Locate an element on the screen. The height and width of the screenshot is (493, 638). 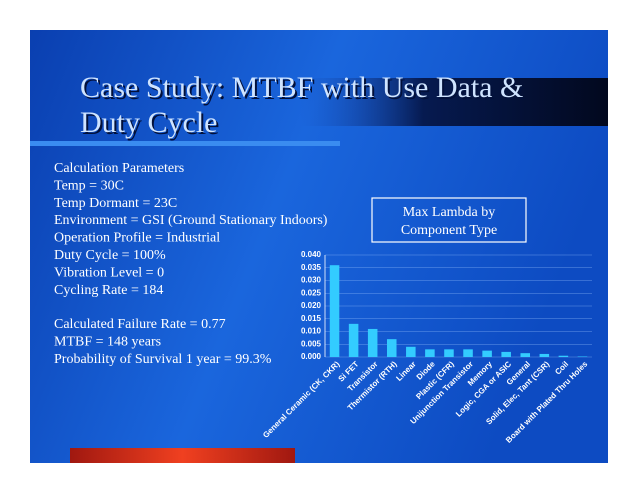
y-tick-label: 0.015 is located at coordinates (311, 318).